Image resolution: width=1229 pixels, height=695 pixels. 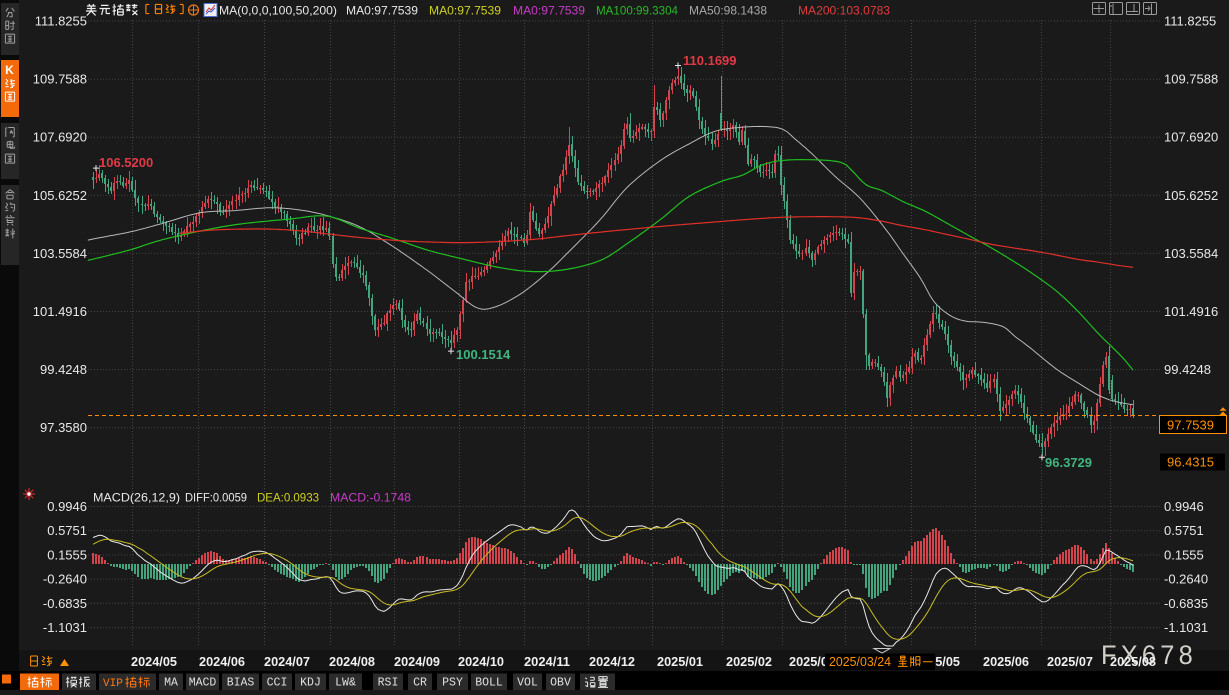 I want to click on svg-text: FX678, so click(x=1149, y=655).